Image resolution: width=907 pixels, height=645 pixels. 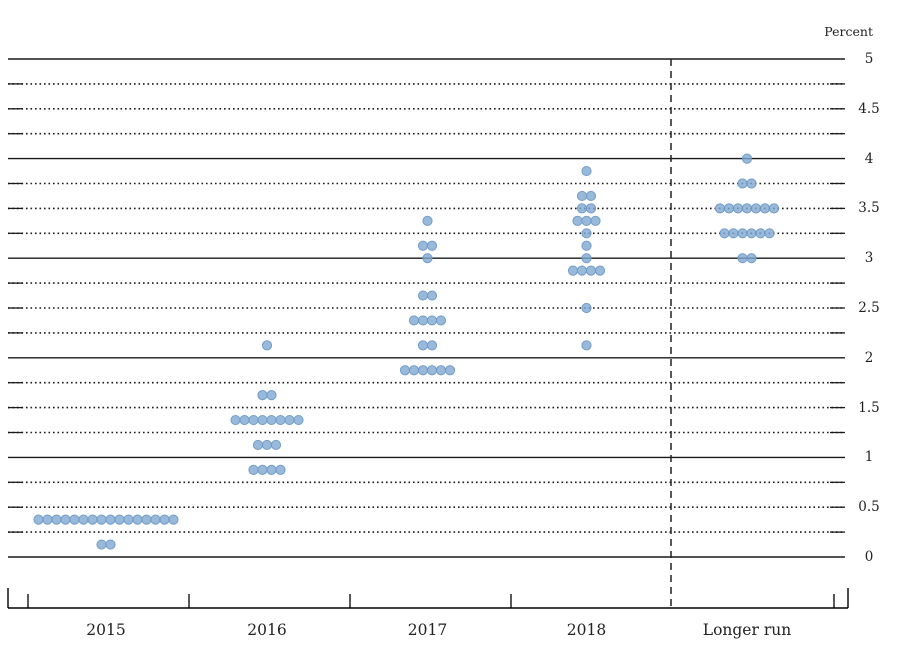 What do you see at coordinates (869, 357) in the screenshot?
I see `y-tick-label: 2` at bounding box center [869, 357].